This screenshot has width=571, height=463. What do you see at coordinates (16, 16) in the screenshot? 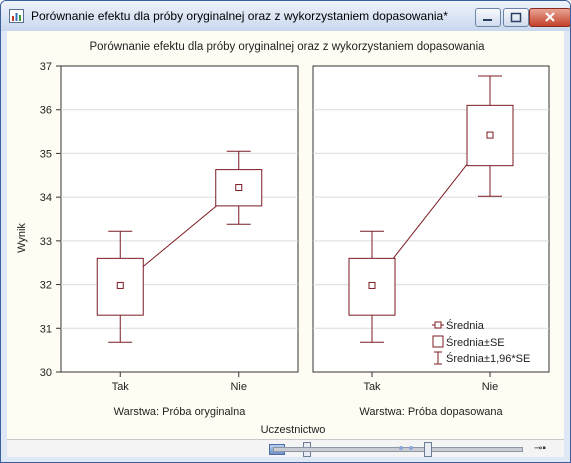
I see `chart-document-icon` at bounding box center [16, 16].